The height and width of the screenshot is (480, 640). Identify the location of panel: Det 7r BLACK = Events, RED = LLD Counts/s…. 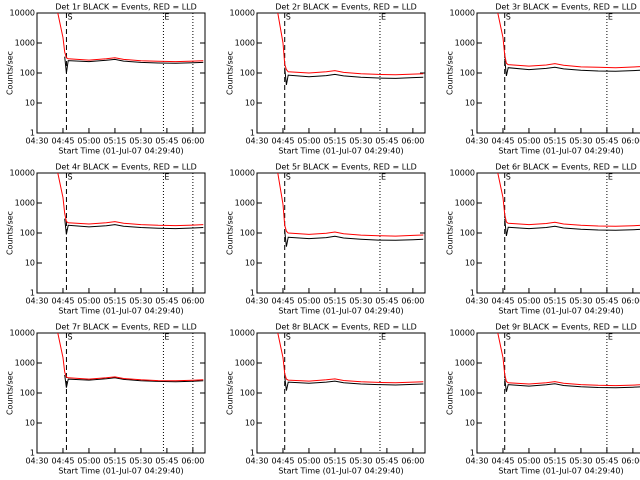
(106, 399).